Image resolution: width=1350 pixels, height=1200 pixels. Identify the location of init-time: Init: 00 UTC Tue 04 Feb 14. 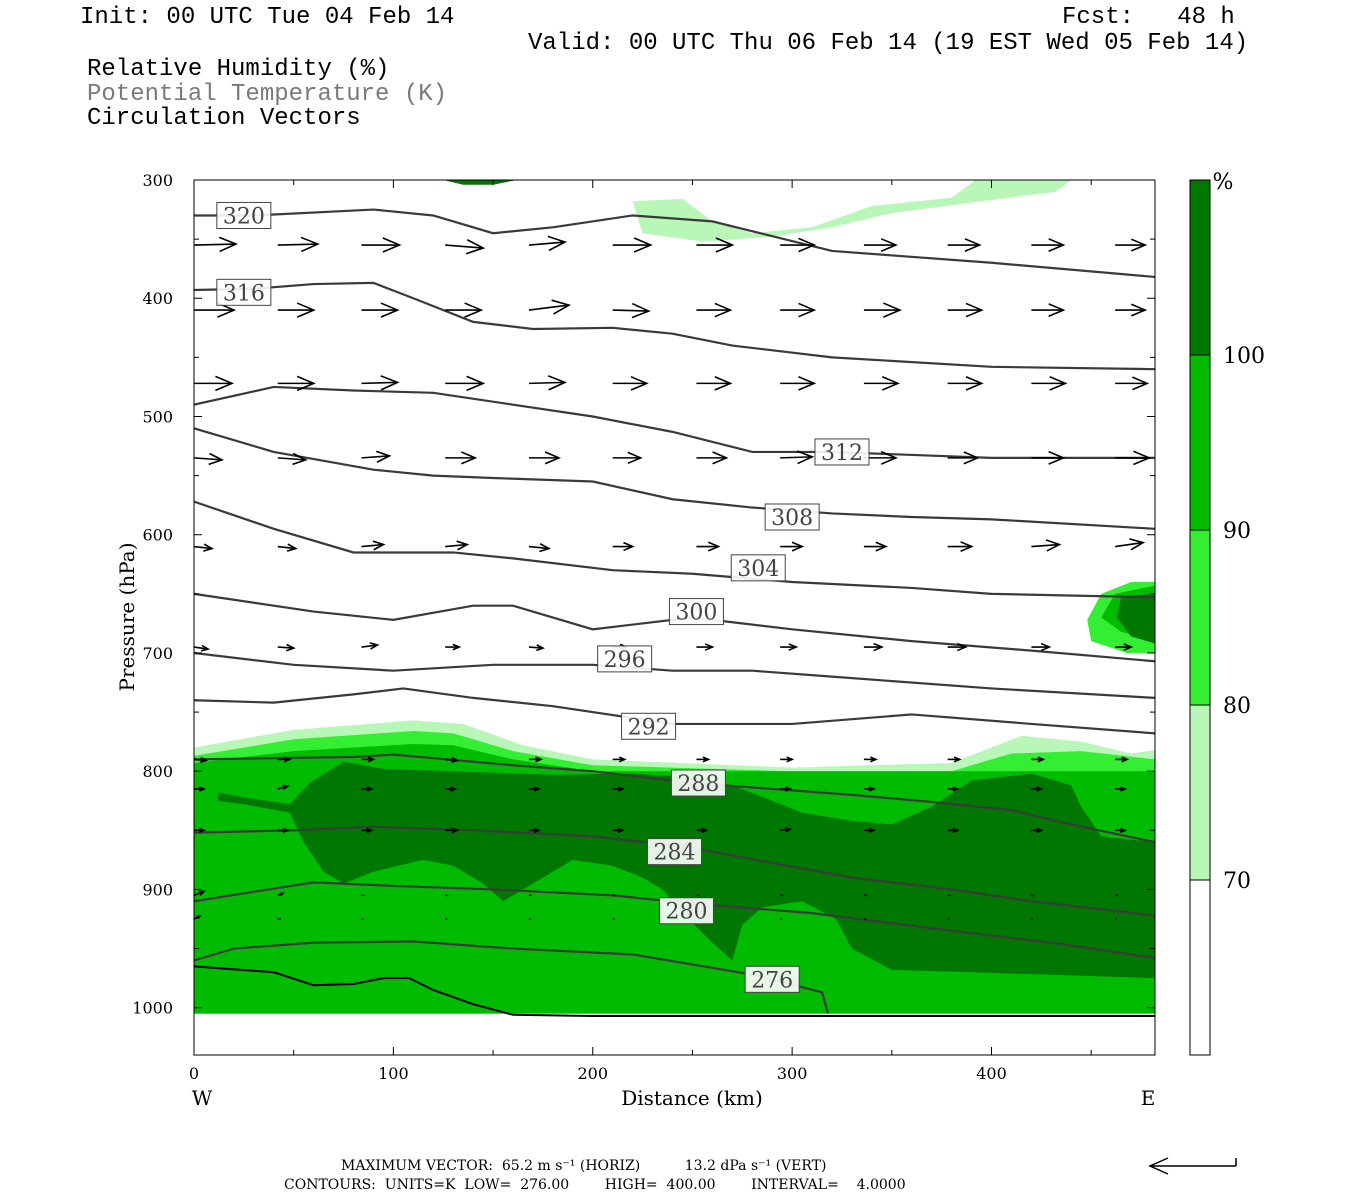
(267, 17).